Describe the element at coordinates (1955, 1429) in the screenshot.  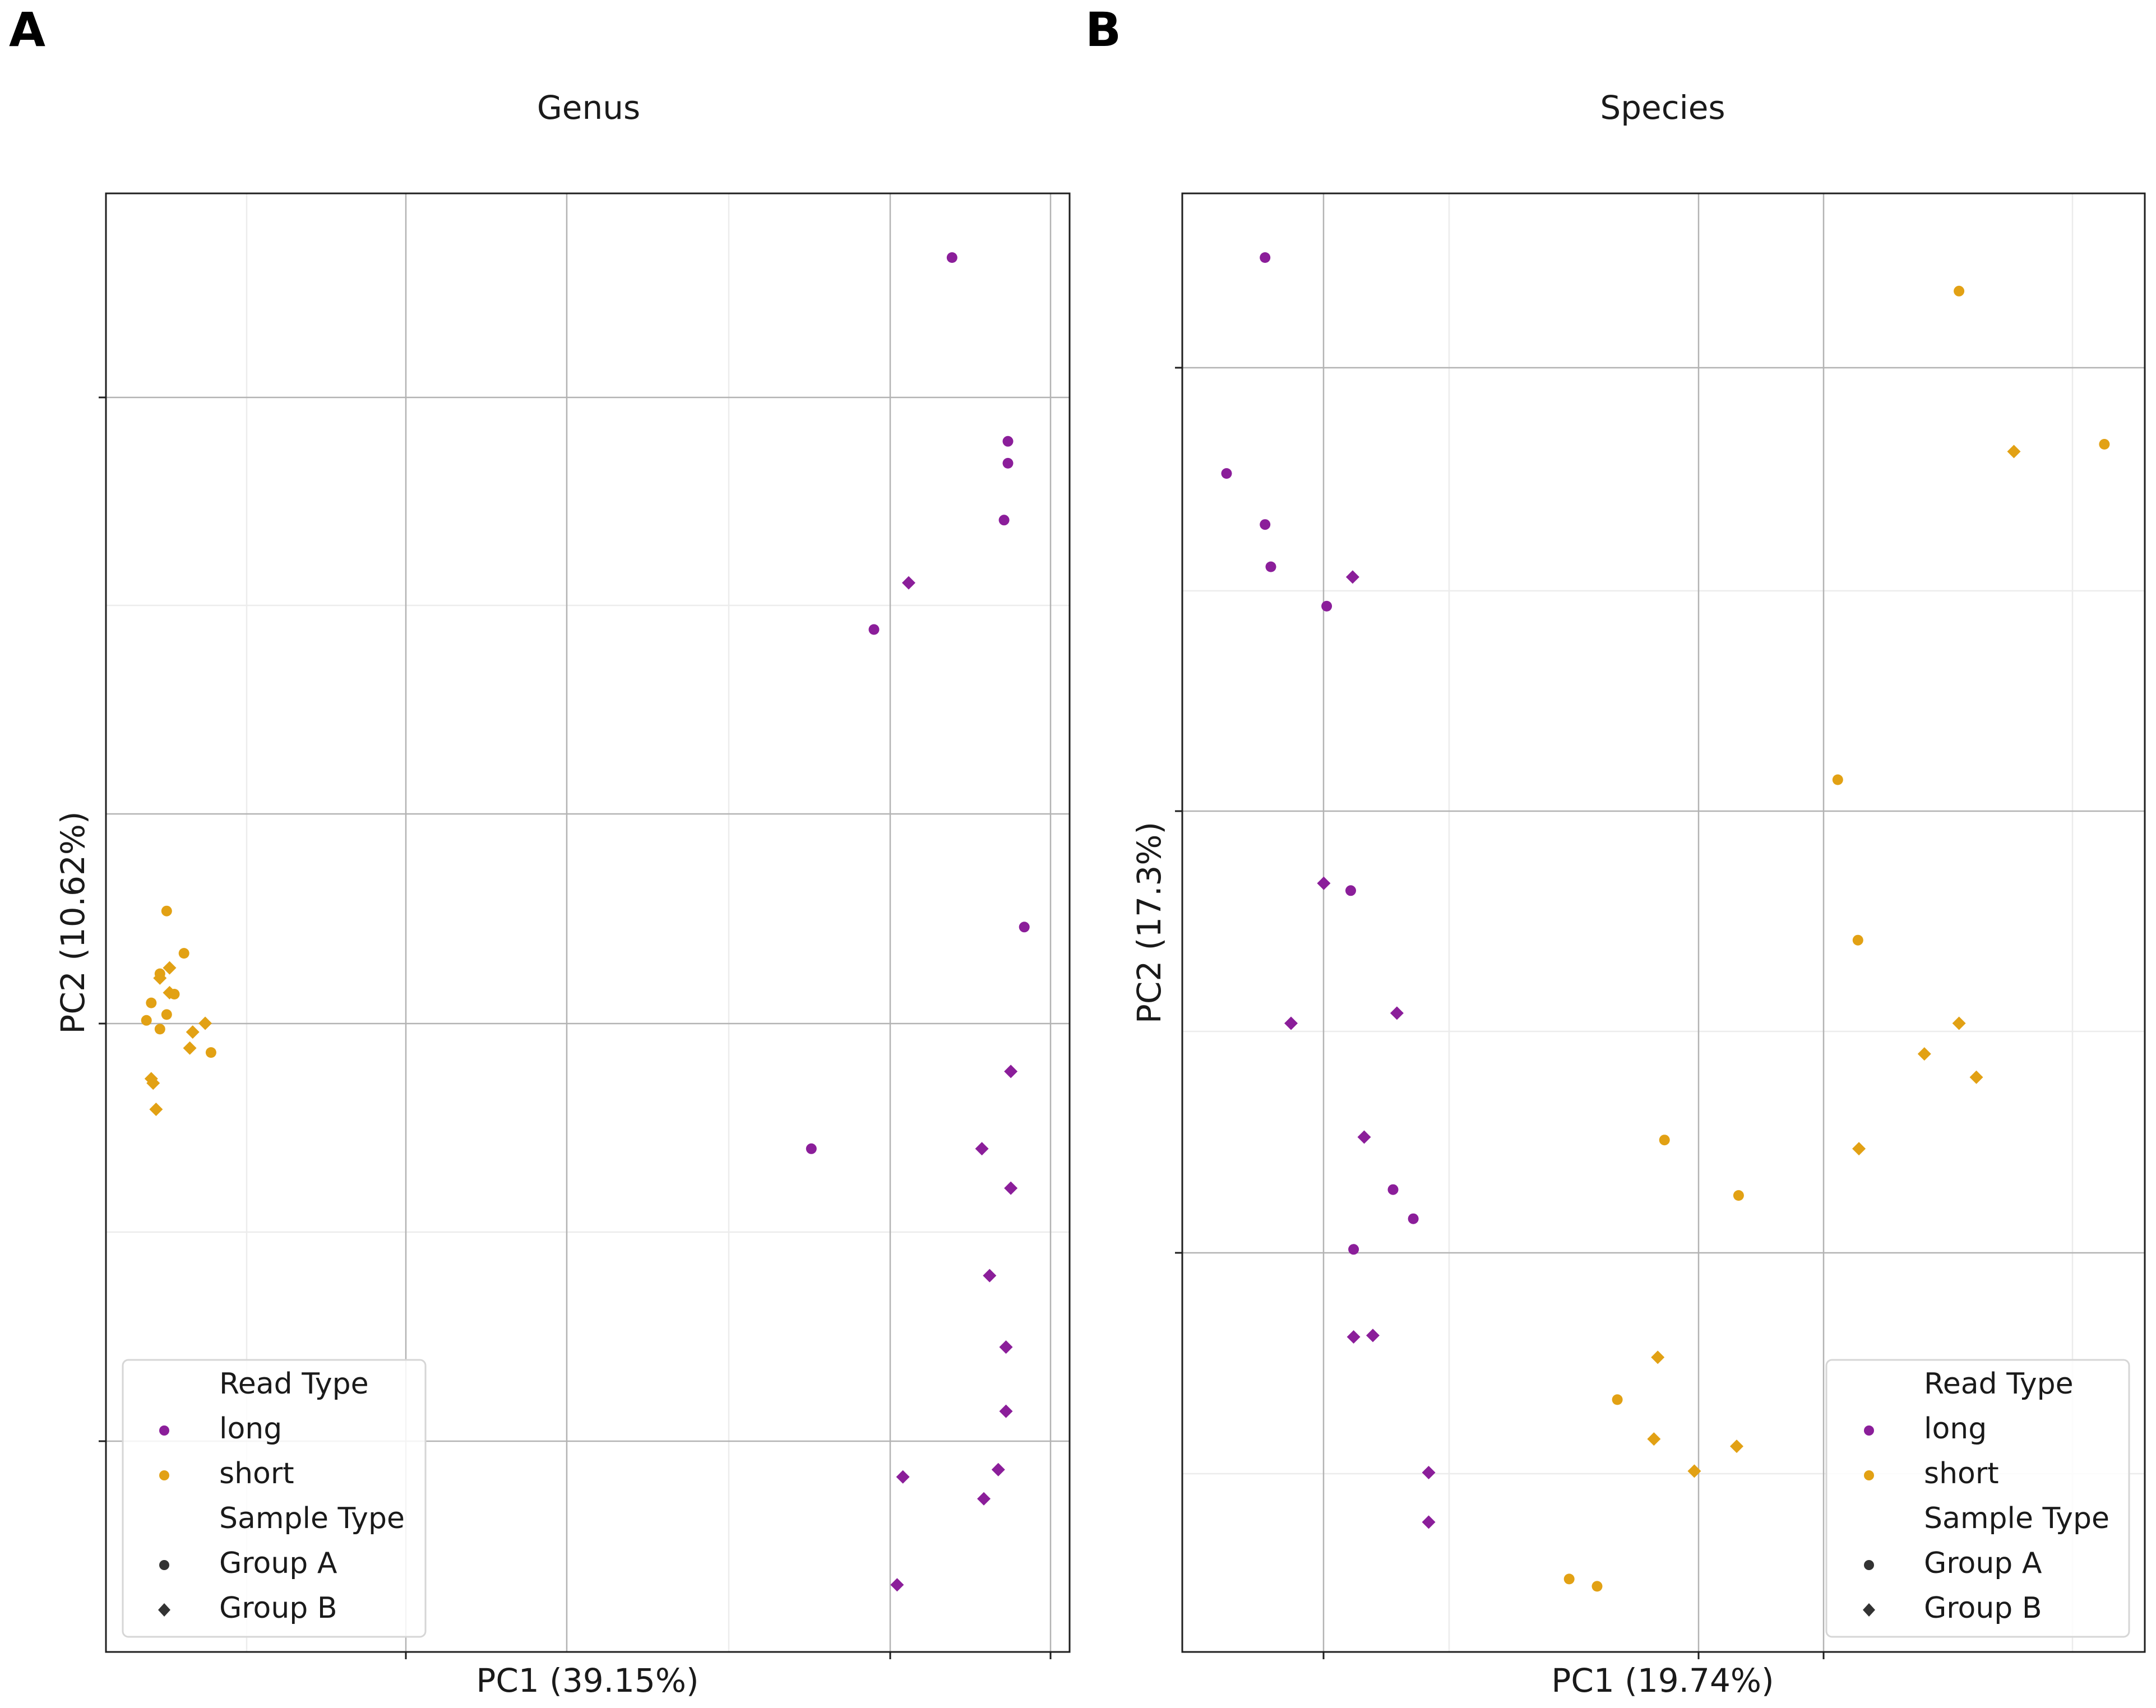
I see `legend-label-long: long` at that location.